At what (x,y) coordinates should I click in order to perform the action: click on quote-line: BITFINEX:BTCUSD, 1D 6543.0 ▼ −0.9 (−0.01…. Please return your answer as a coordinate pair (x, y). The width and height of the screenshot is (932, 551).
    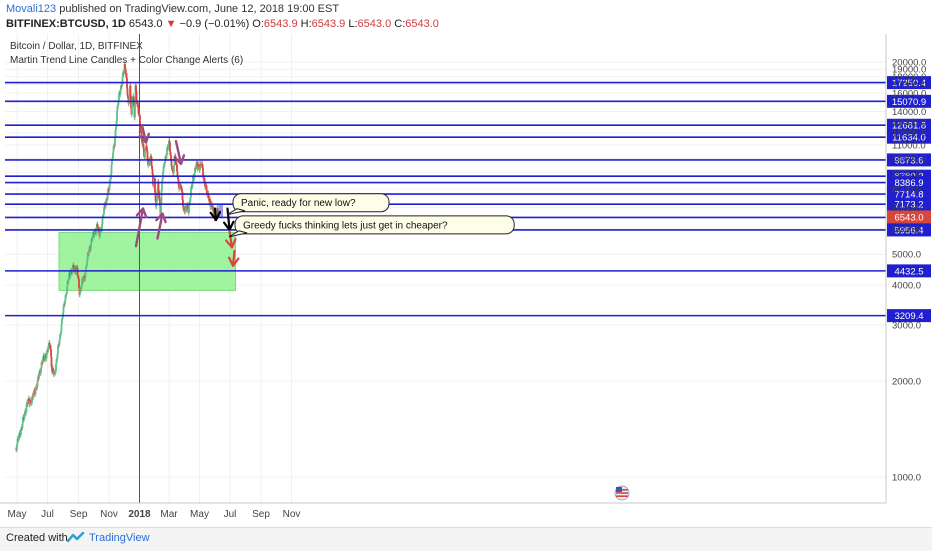
    Looking at the image, I should click on (222, 24).